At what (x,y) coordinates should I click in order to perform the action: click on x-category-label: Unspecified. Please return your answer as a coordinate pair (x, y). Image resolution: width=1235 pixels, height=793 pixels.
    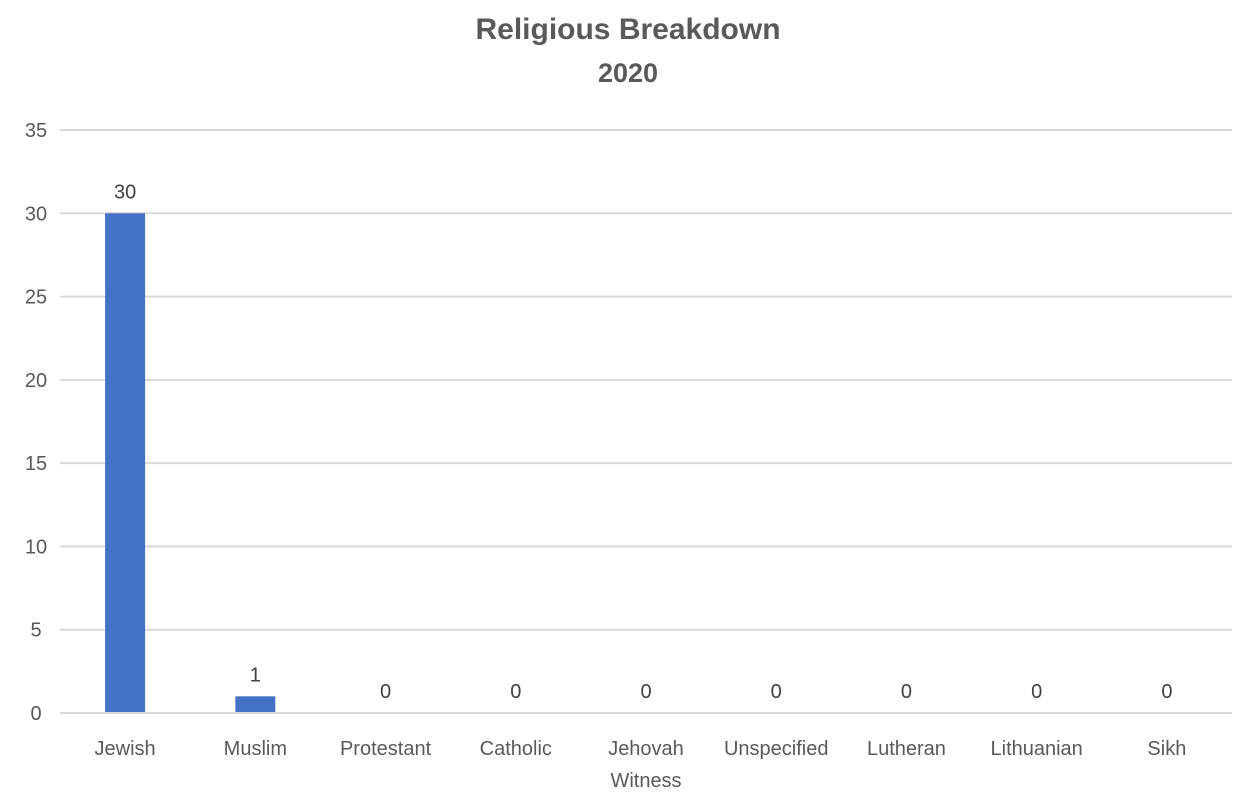
    Looking at the image, I should click on (776, 749).